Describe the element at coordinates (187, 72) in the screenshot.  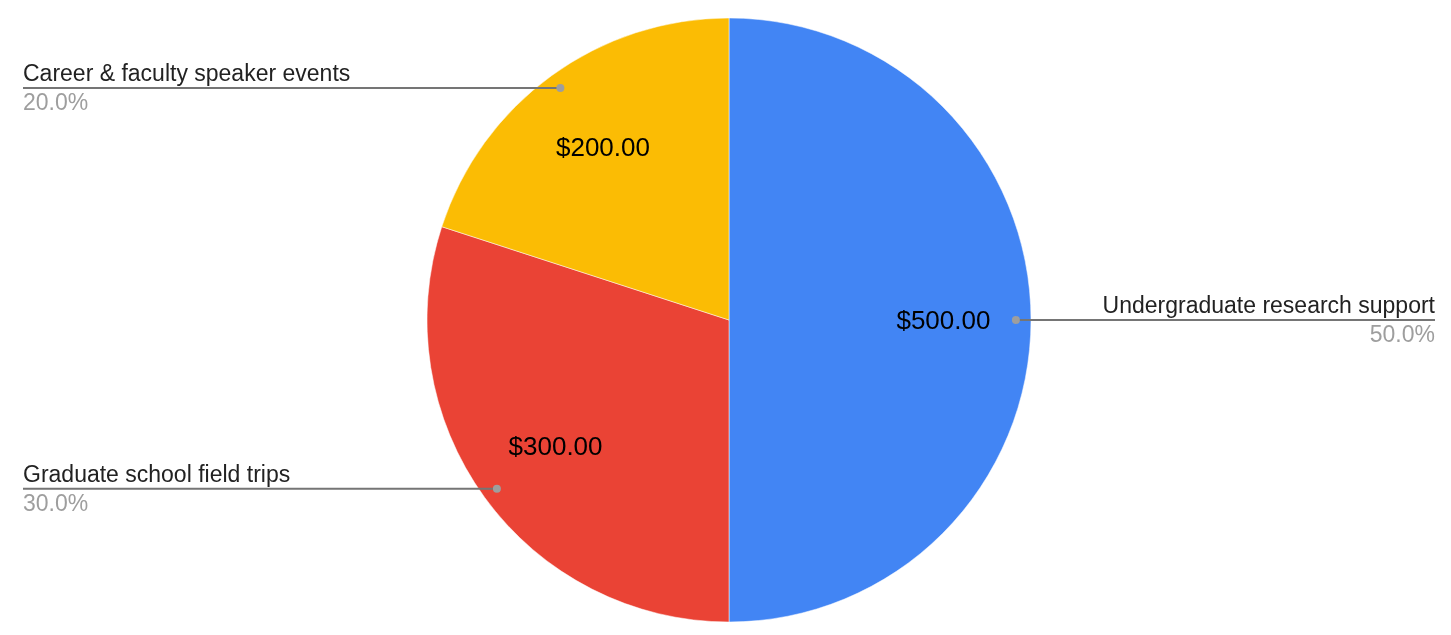
I see `slice-label: Career & faculty speaker events` at that location.